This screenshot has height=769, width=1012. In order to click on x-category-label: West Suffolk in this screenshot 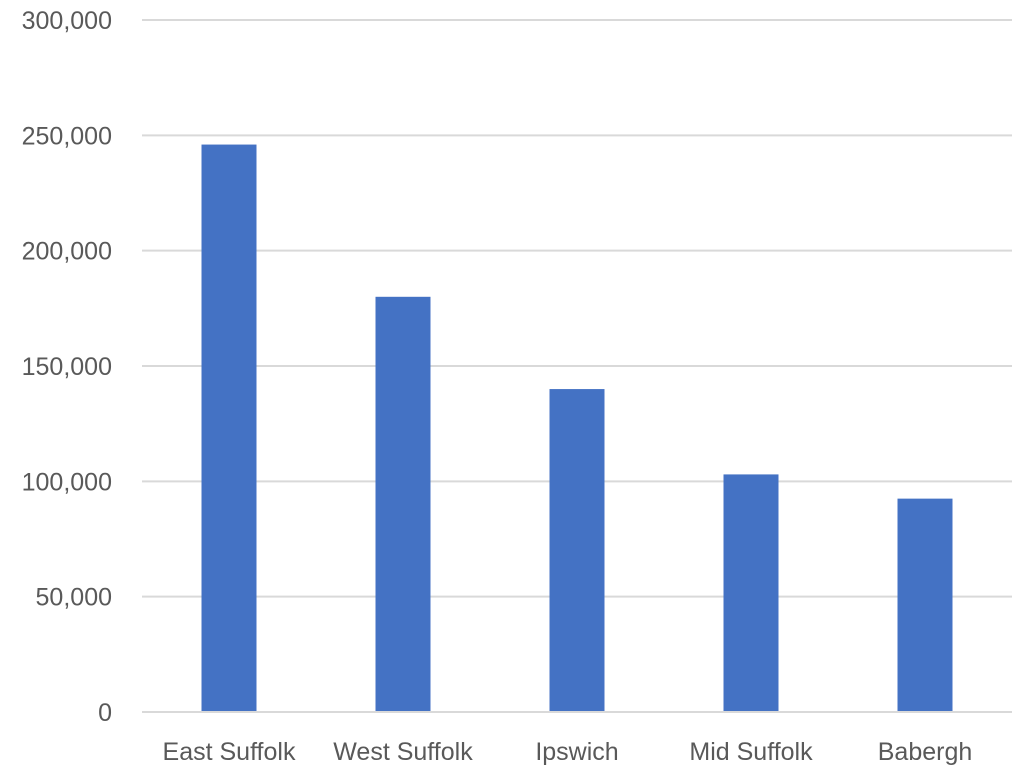, I will do `click(403, 752)`.